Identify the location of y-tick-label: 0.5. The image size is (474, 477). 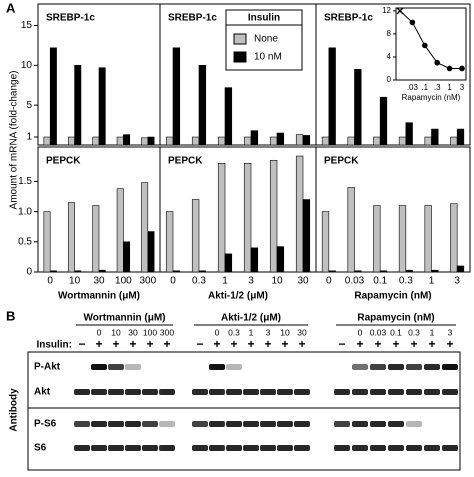
(25, 241).